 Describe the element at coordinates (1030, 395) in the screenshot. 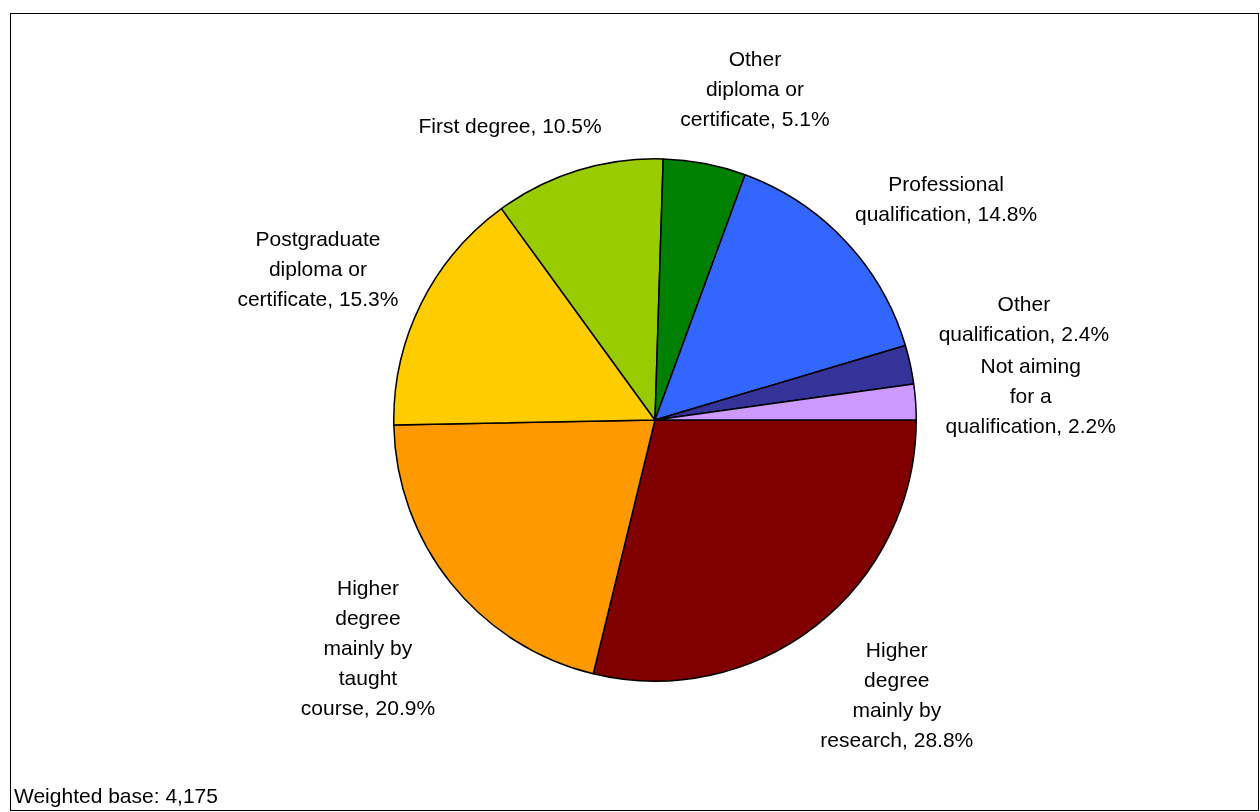

I see `slice-label: Not aiming for a qualification, 2.2%` at that location.